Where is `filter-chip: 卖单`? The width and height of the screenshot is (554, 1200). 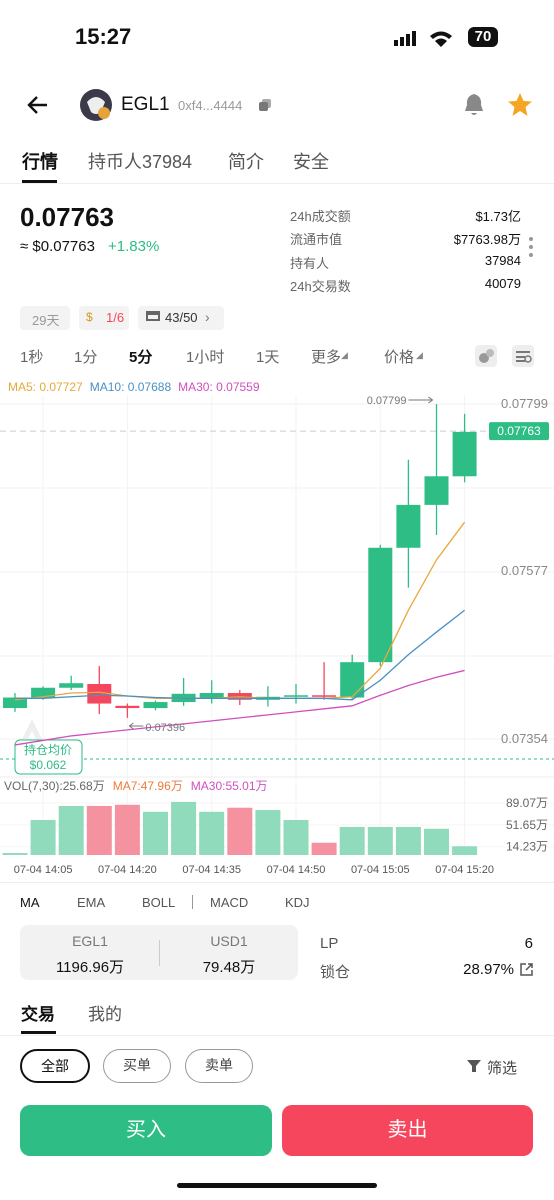 filter-chip: 卖单 is located at coordinates (219, 1066).